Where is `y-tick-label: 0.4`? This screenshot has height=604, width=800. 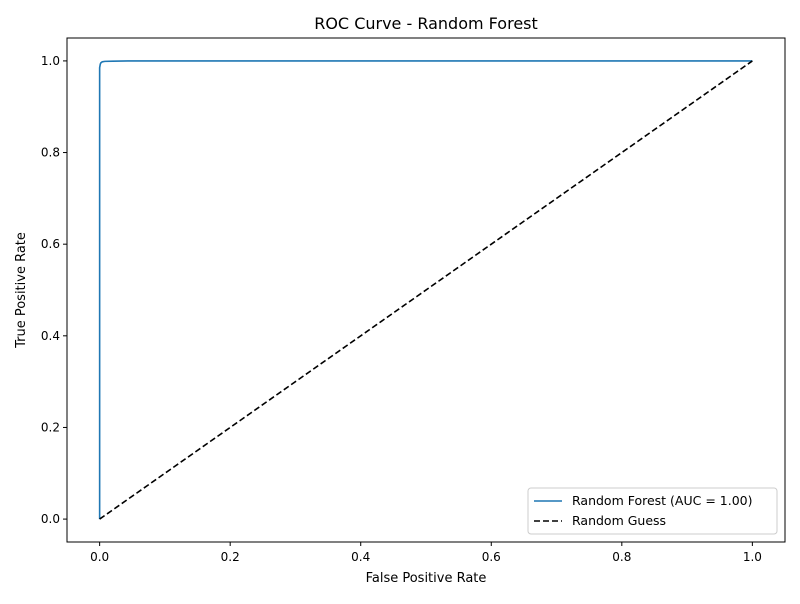 y-tick-label: 0.4 is located at coordinates (50, 336).